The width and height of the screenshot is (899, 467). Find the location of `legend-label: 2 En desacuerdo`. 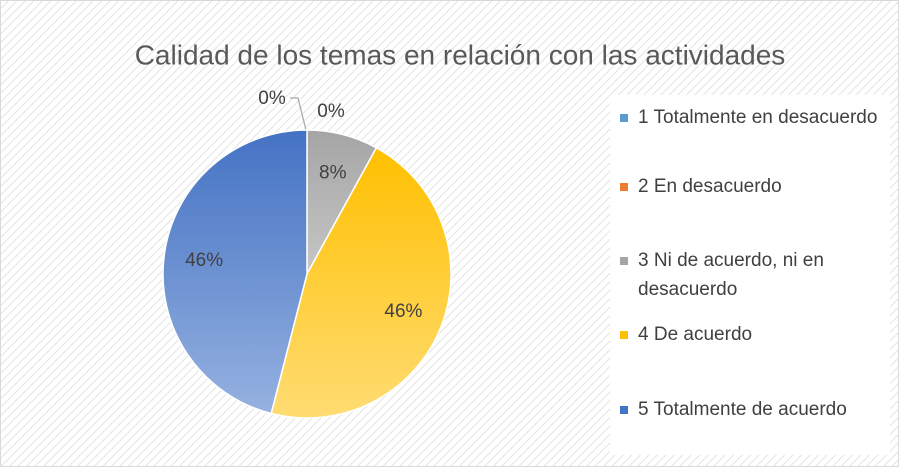

legend-label: 2 En desacuerdo is located at coordinates (710, 186).